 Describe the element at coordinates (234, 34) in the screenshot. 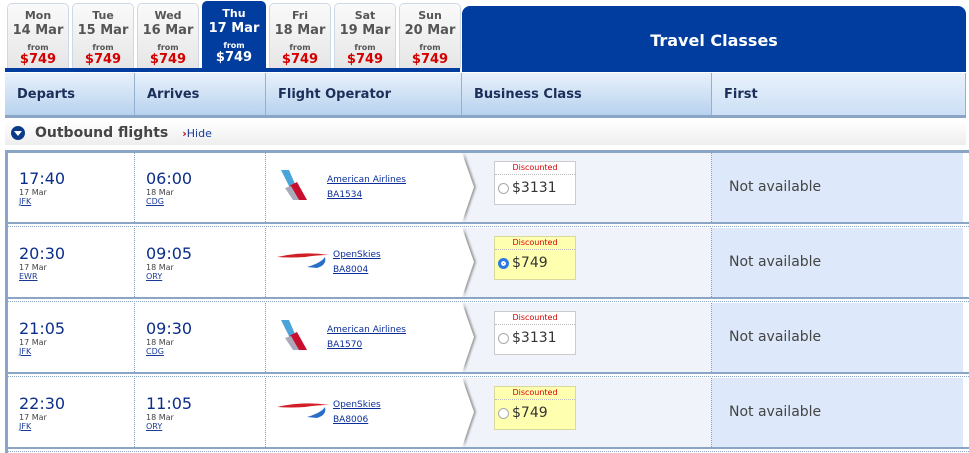

I see `date-tab: Thu 17 Mar from $749` at that location.